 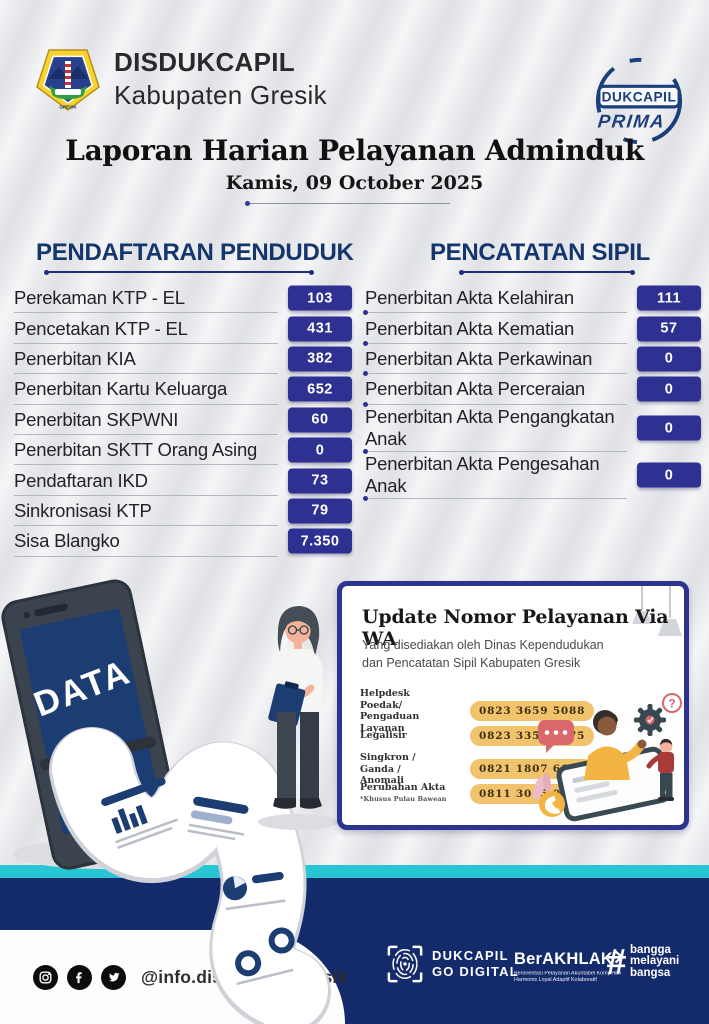 I want to click on dukcapil-prima-logo-icon: DUKCAPIL PRIMA, so click(x=639, y=101).